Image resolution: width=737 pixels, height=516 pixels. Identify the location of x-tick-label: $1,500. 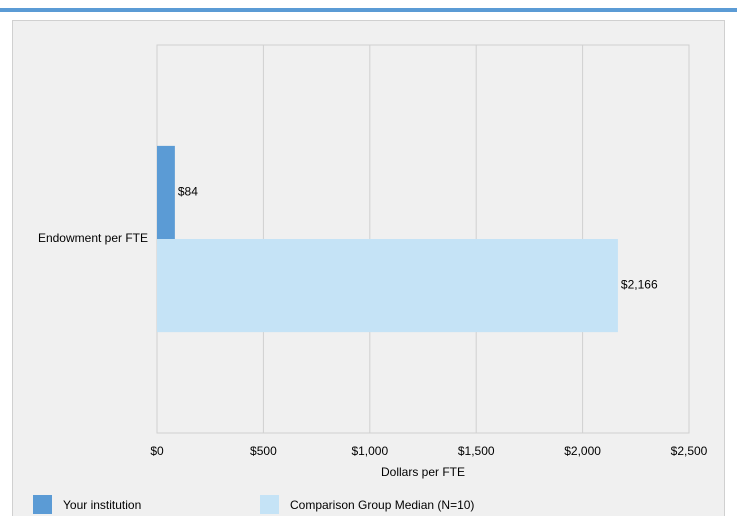
(476, 451).